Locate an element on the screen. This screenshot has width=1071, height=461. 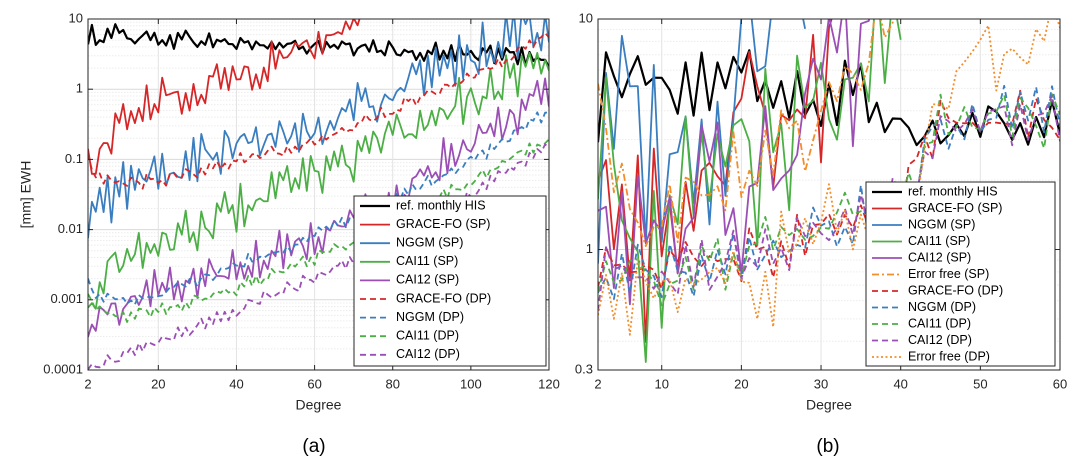
panel-caption: (a) is located at coordinates (313, 446).